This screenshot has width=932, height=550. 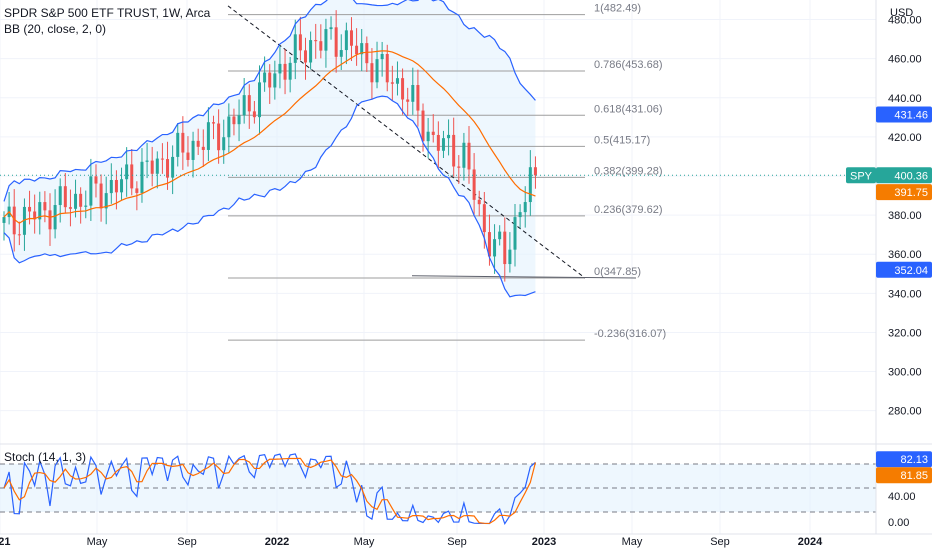 What do you see at coordinates (617, 9) in the screenshot?
I see `fib-level-label: 1(482.49)` at bounding box center [617, 9].